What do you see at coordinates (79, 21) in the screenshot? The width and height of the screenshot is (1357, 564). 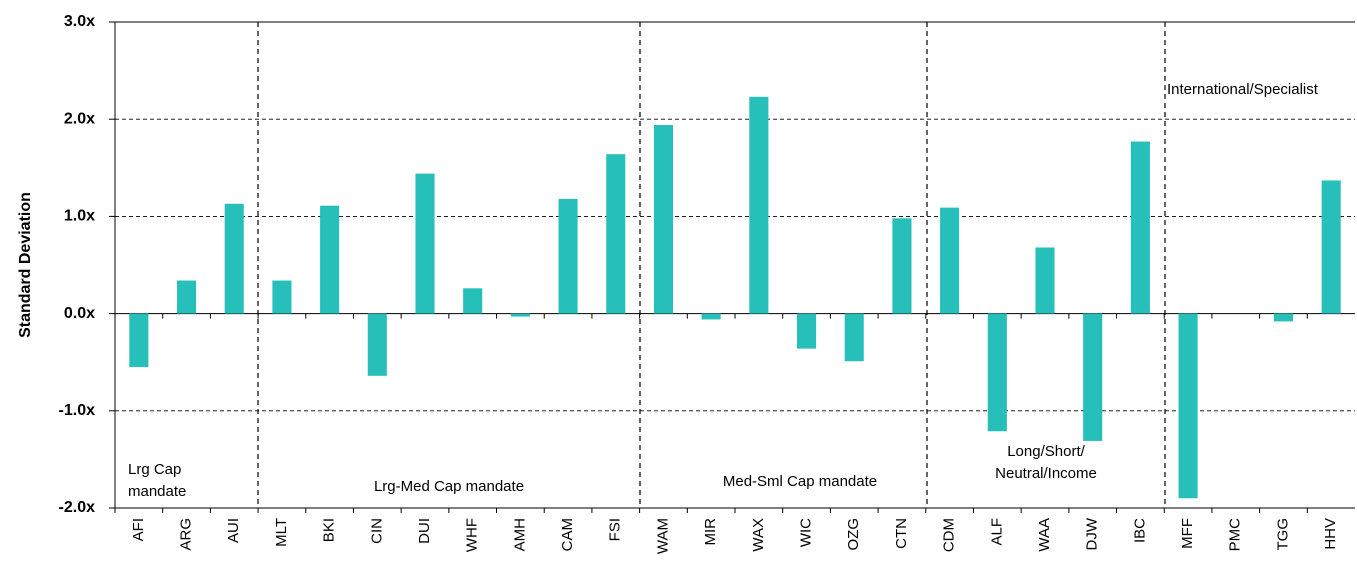 I see `y-tick-label: 3.0x` at bounding box center [79, 21].